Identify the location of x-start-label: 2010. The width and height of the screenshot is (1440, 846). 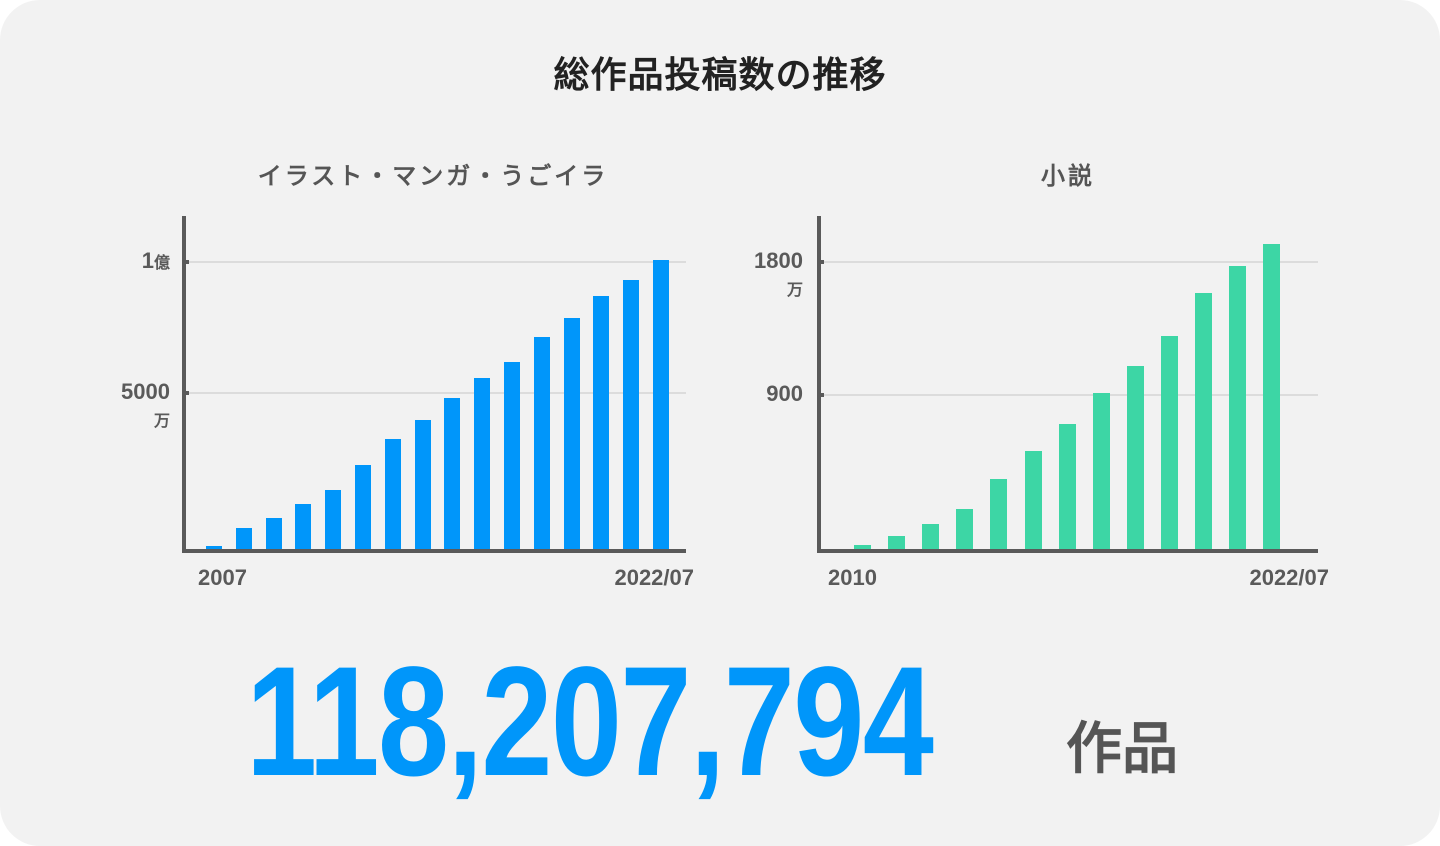
(852, 577).